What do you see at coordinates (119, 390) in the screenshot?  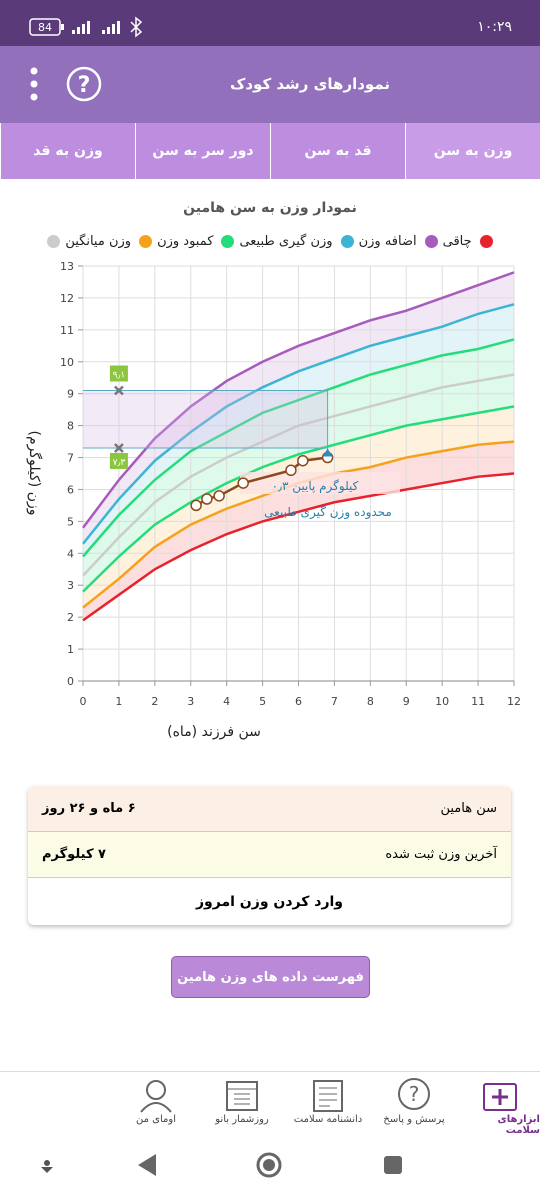 I see `range-cross` at bounding box center [119, 390].